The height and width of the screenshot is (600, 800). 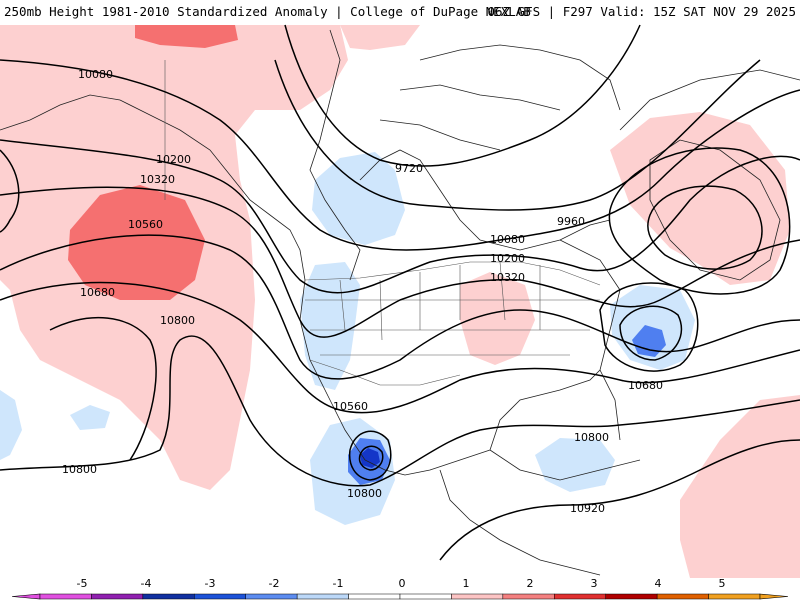 I want to click on label-10080-c: 10080, so click(x=507, y=239).